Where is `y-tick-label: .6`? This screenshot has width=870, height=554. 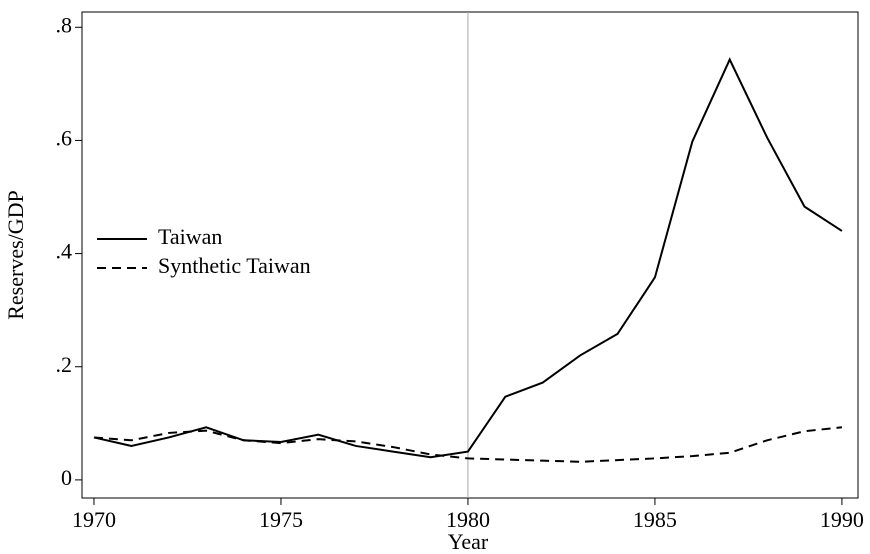
y-tick-label: .6 is located at coordinates (64, 137).